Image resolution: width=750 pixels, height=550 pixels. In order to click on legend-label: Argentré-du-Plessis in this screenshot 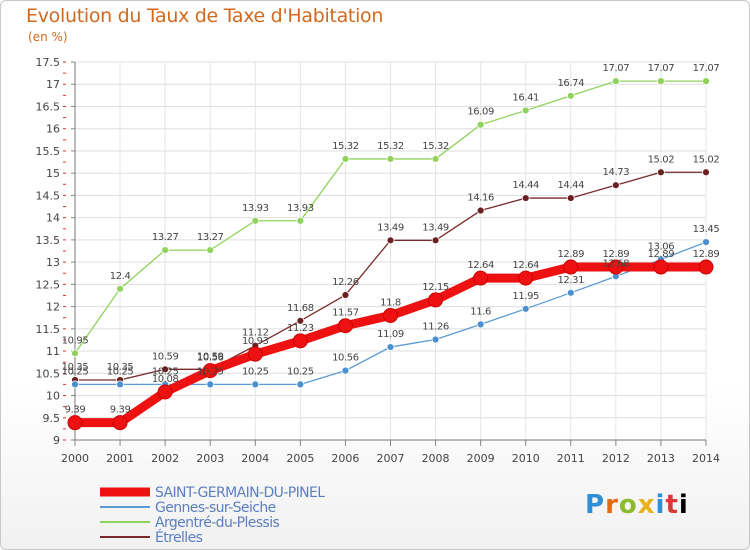, I will do `click(217, 523)`.